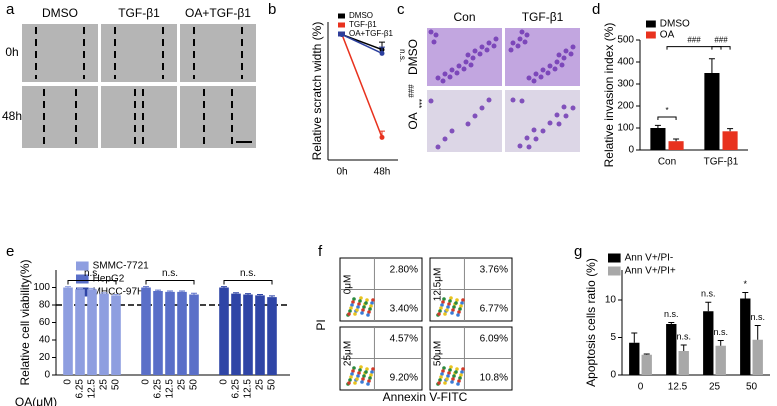 Image resolution: width=777 pixels, height=406 pixels. I want to click on series-line, so click(362, 44).